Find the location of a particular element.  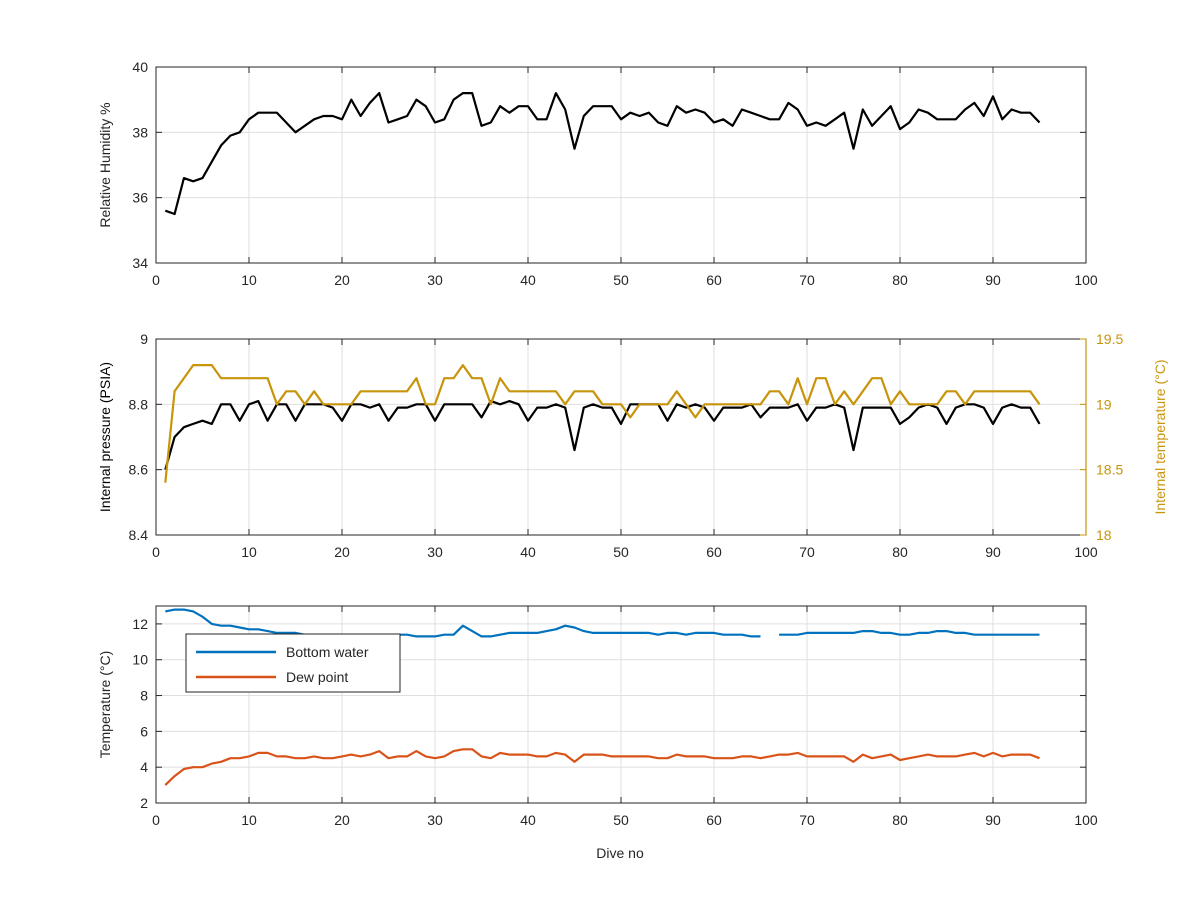

y-axis-label: Temperature (°C) is located at coordinates (105, 705).